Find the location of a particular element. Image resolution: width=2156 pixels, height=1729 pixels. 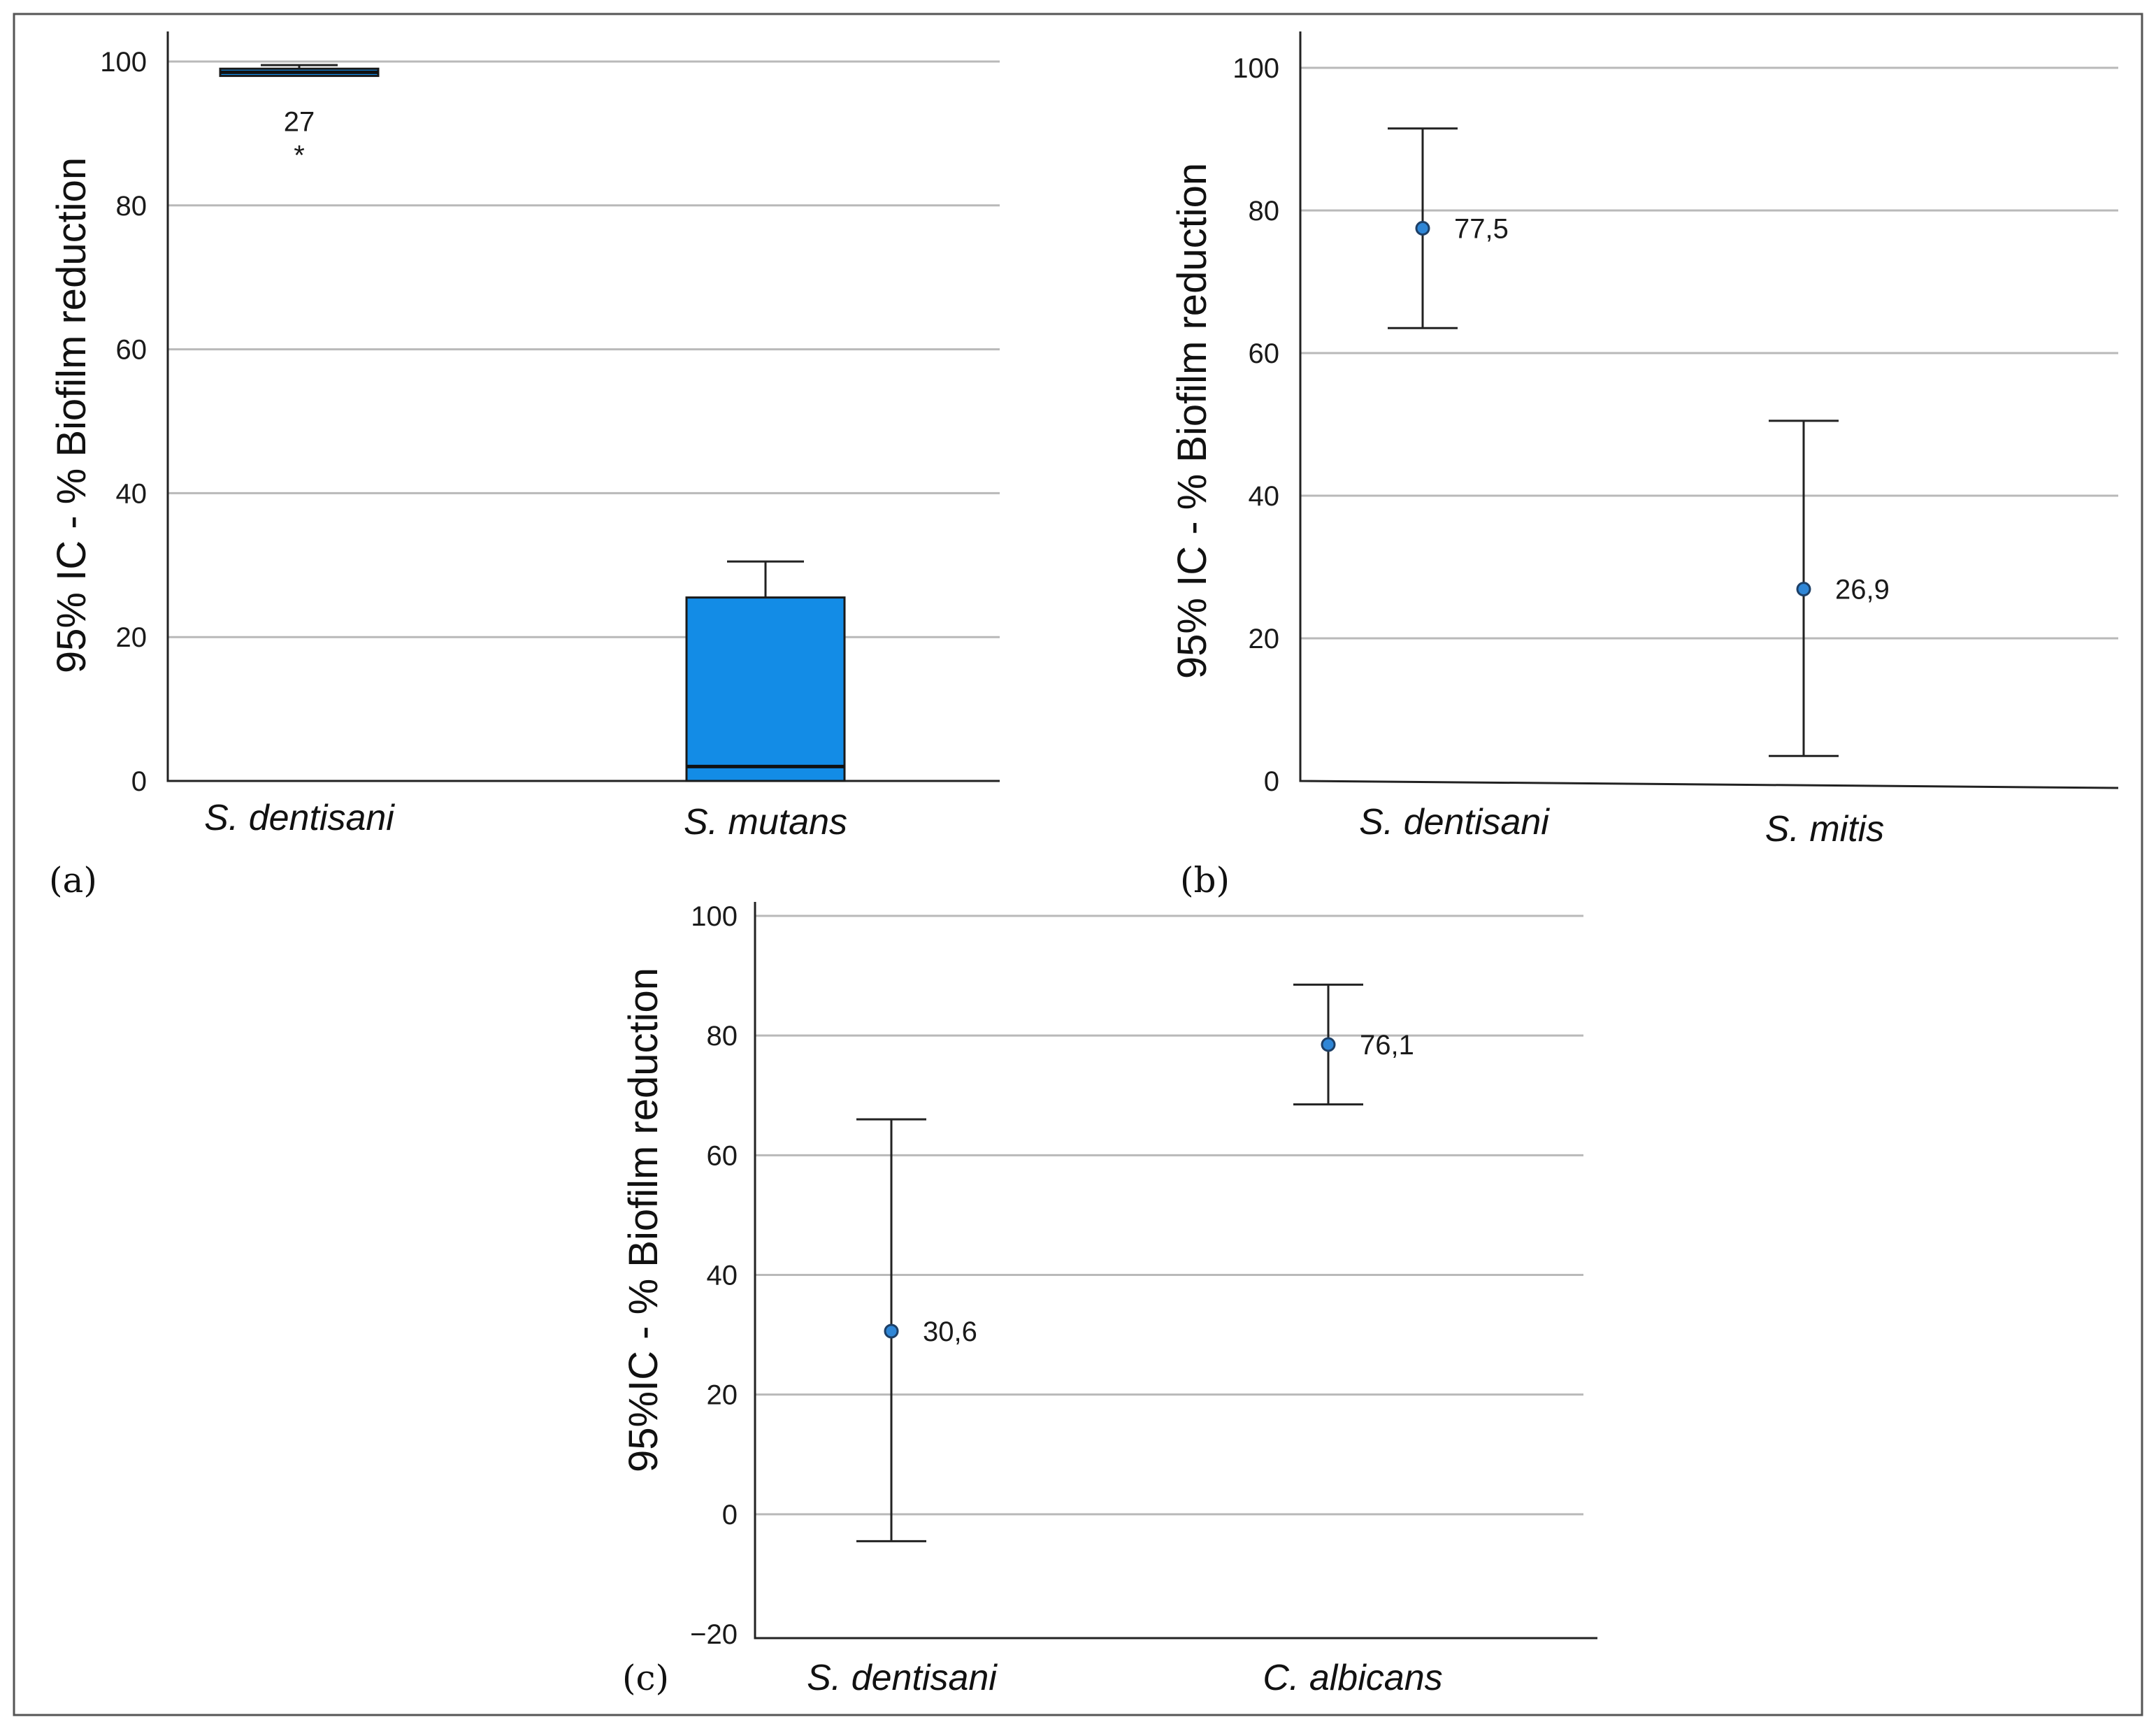

panel-c-marks: 30,6 76,1 is located at coordinates (1135, 1263).